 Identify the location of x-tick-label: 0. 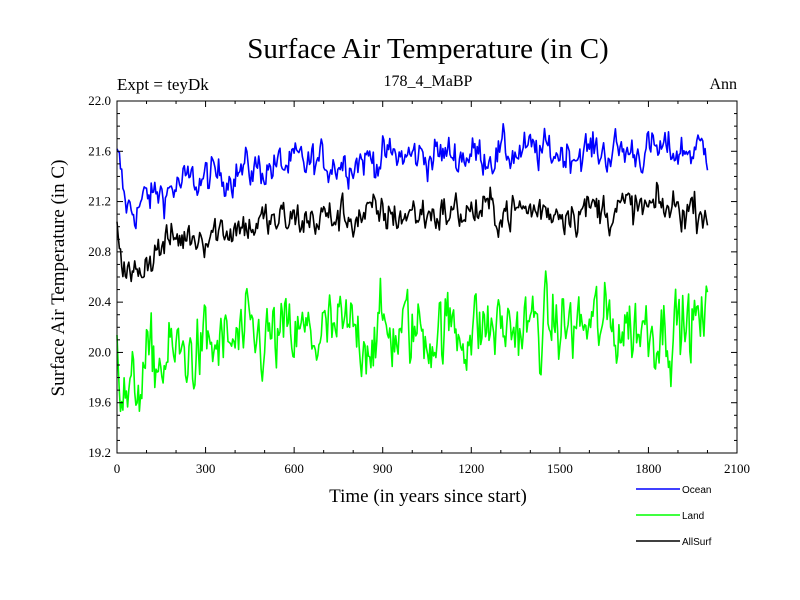
(117, 468).